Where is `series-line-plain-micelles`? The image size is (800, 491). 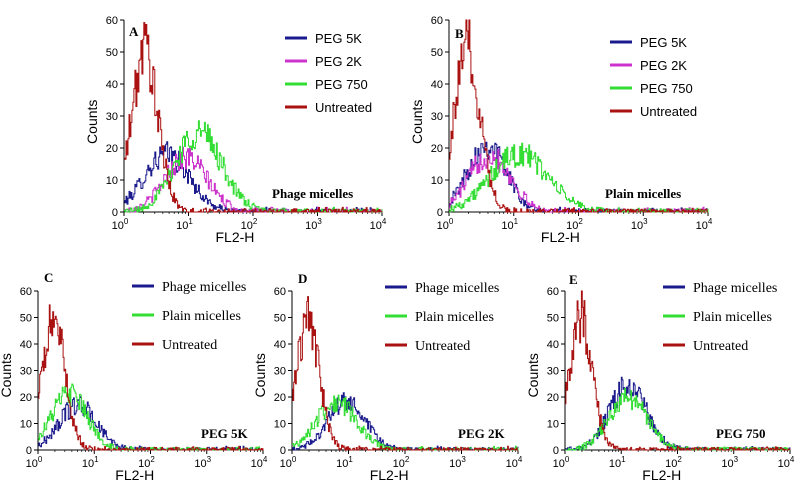
series-line-plain-micelles is located at coordinates (677, 419).